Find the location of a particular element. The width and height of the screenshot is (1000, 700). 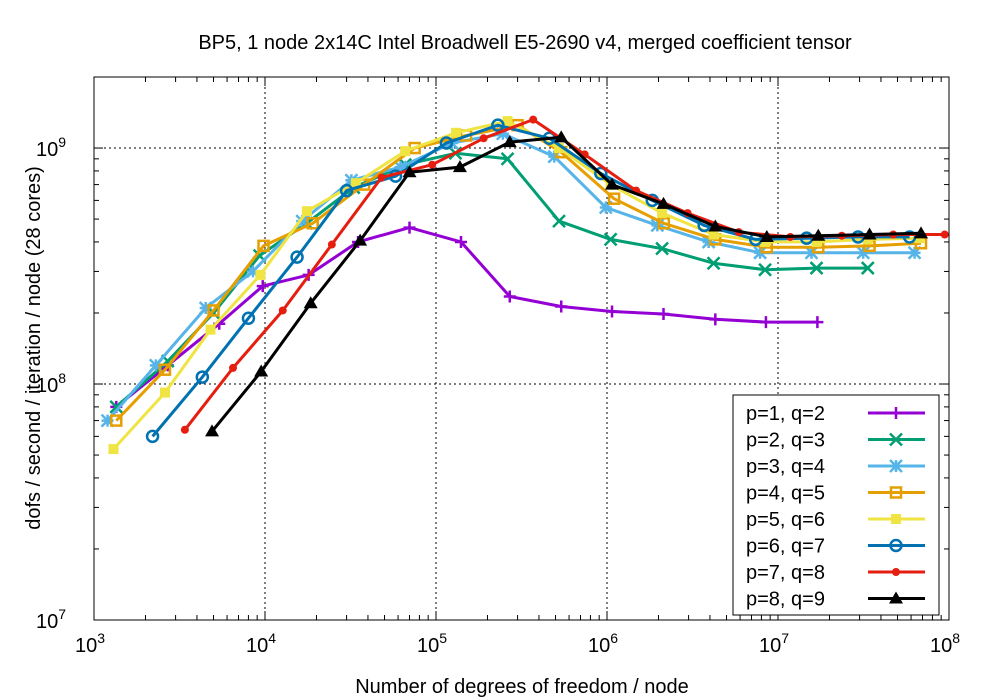

x-tick-label: 10⁶ is located at coordinates (603, 643).